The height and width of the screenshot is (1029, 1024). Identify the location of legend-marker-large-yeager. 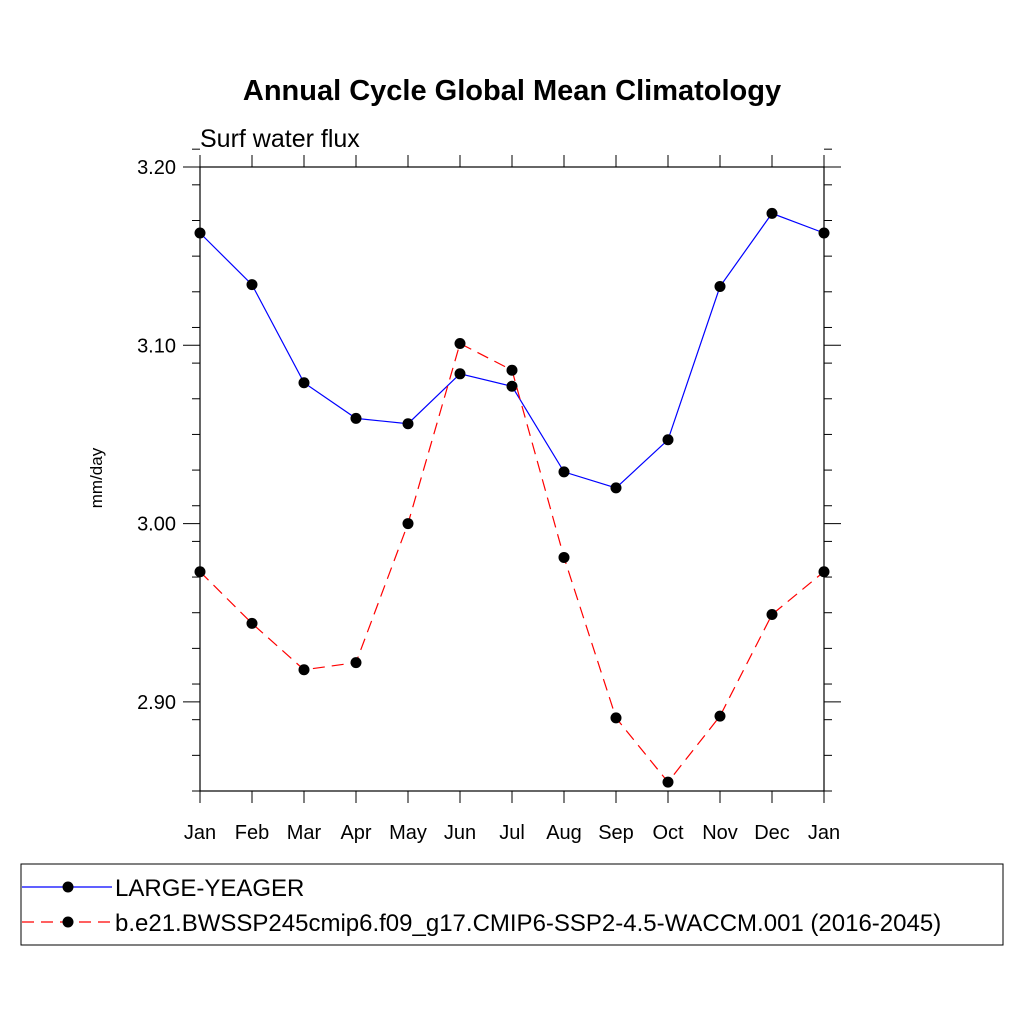
(68, 887).